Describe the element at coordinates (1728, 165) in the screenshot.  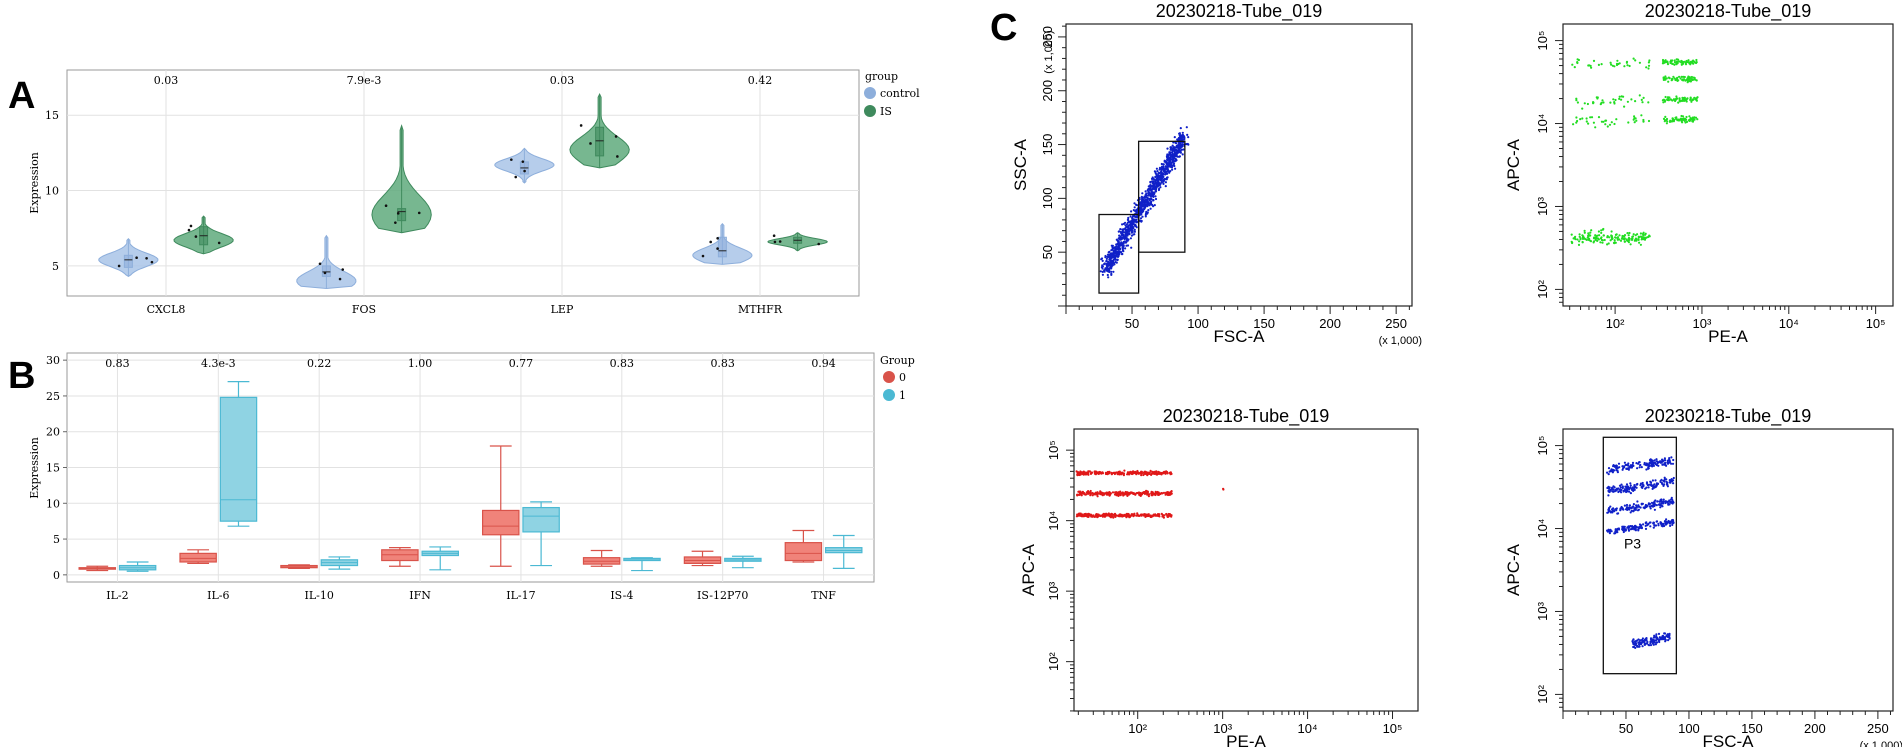
I see `c2-plot-frame` at that location.